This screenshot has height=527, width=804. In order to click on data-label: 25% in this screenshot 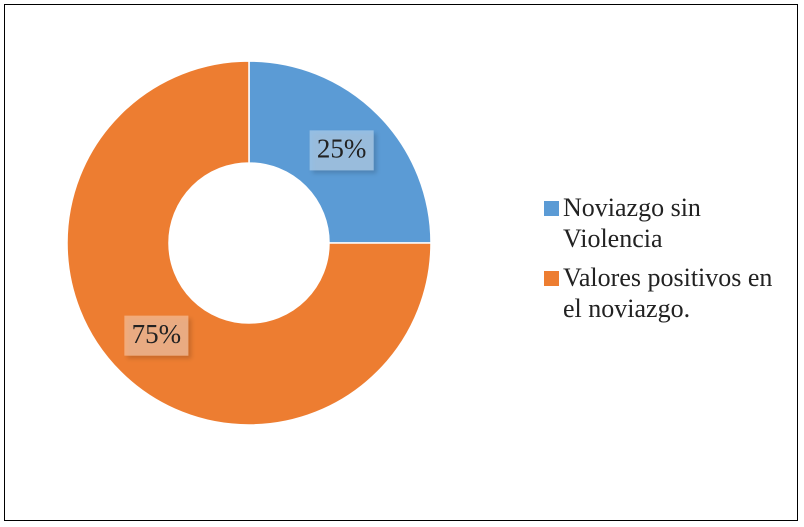, I will do `click(342, 149)`.